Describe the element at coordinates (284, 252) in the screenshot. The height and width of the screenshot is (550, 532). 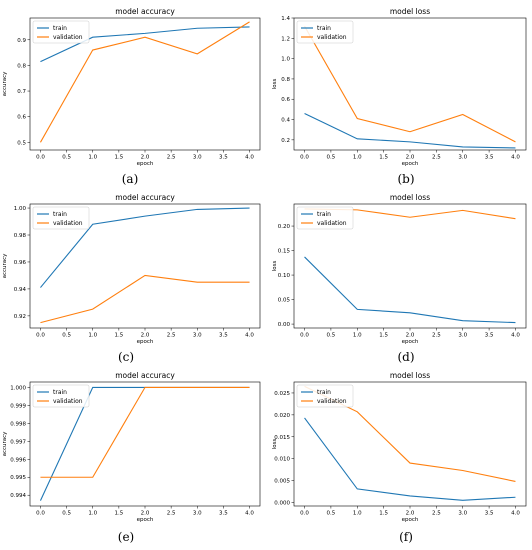
I see `y-tick-label: 0.15` at that location.